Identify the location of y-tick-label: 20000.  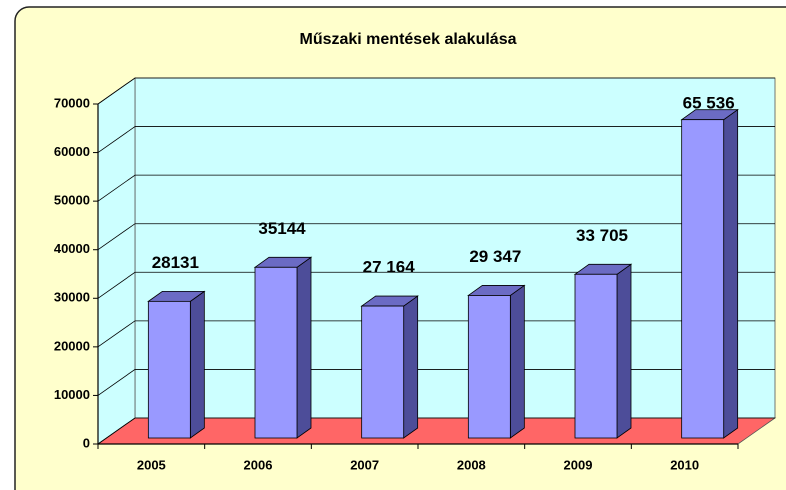
(72, 345).